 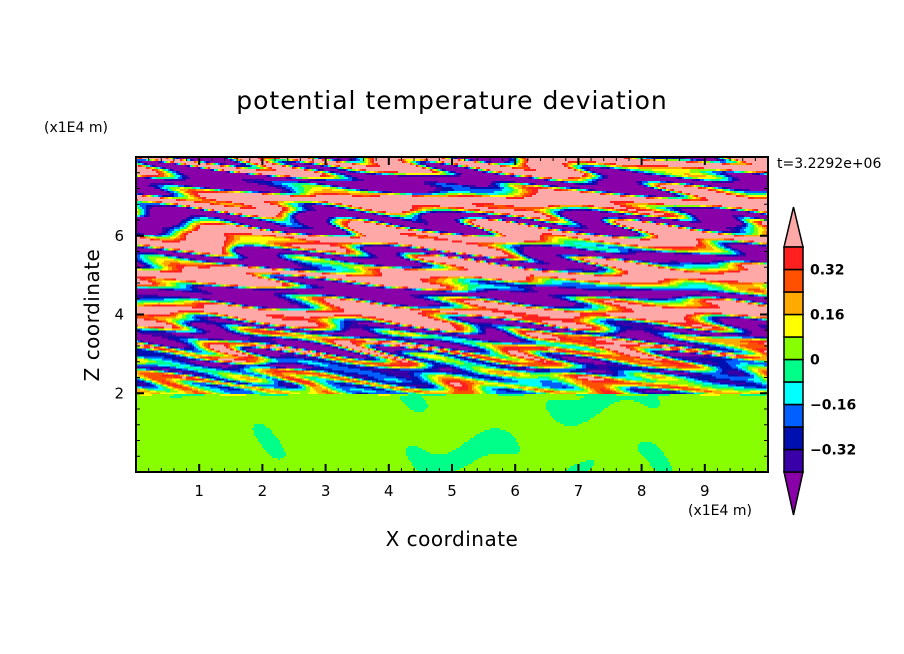 I want to click on x-tick-label: 1, so click(x=199, y=491).